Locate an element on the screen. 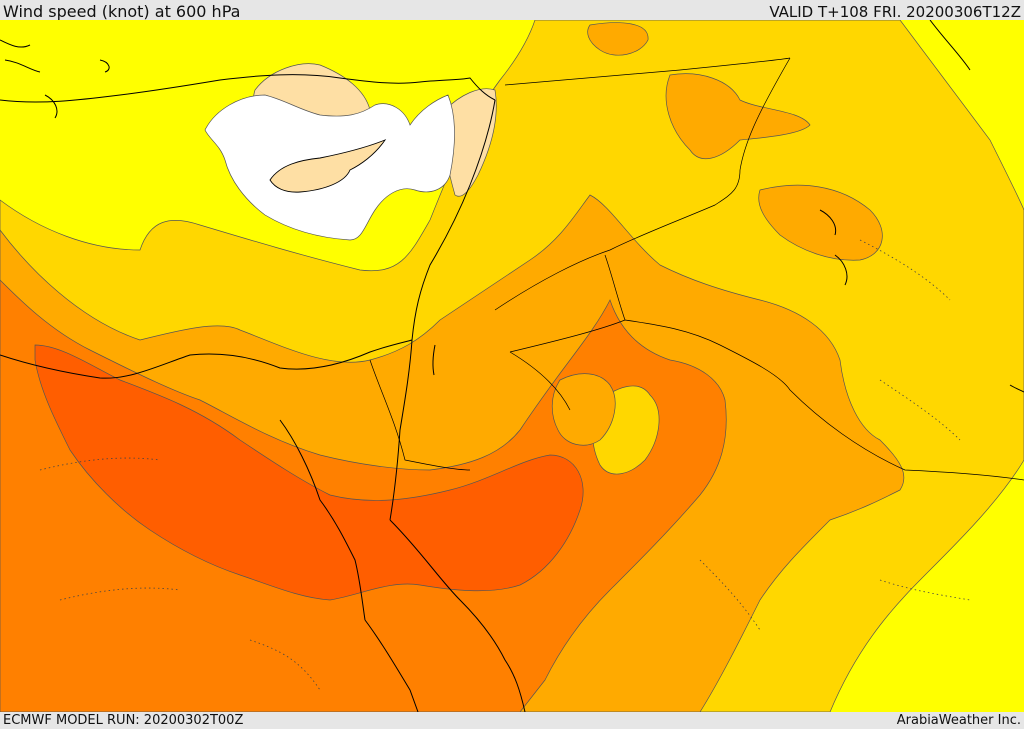 This screenshot has height=729, width=1024. cyprus-landmass is located at coordinates (328, 166).